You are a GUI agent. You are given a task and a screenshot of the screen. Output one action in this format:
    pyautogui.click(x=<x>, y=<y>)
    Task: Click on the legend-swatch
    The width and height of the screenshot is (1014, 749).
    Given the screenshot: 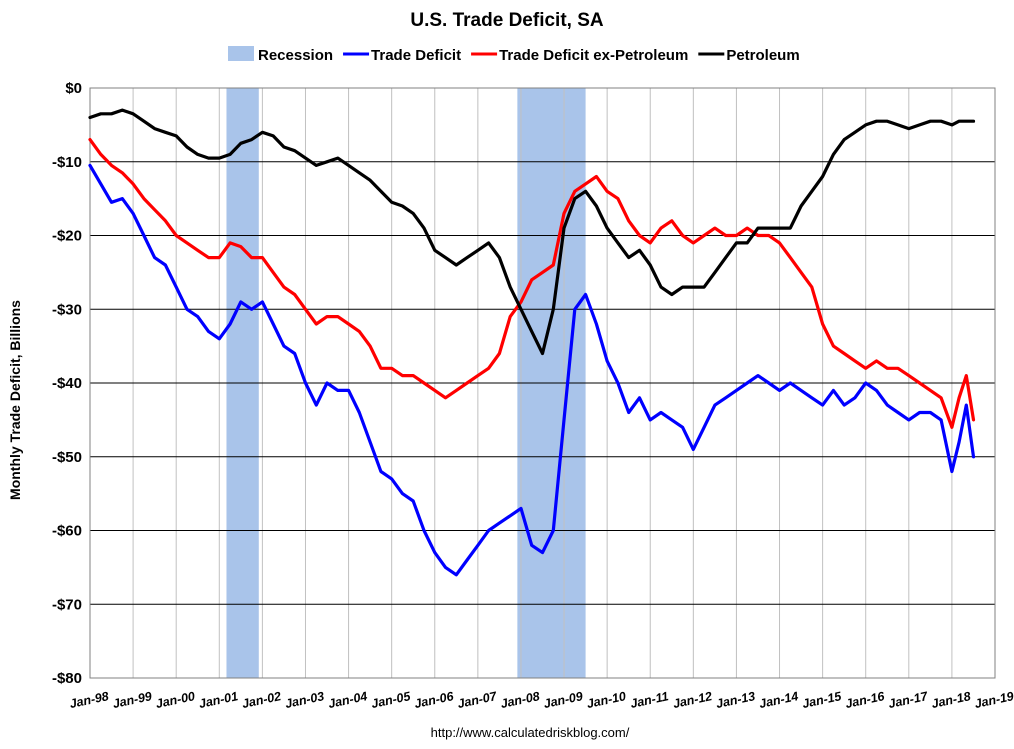 What is the action you would take?
    pyautogui.click(x=241, y=53)
    